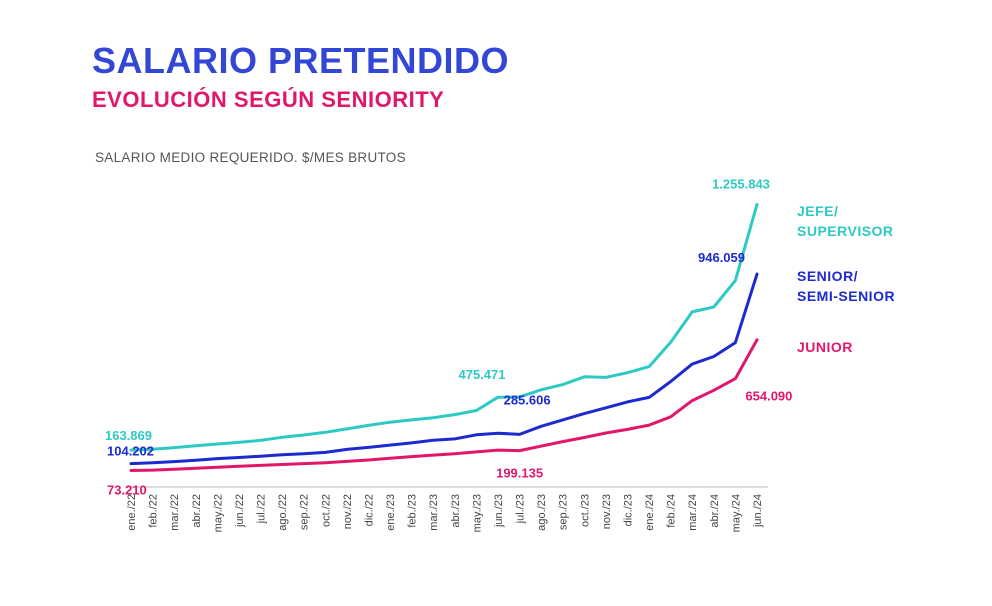 This screenshot has height=606, width=992. I want to click on series-line-junior, so click(444, 405).